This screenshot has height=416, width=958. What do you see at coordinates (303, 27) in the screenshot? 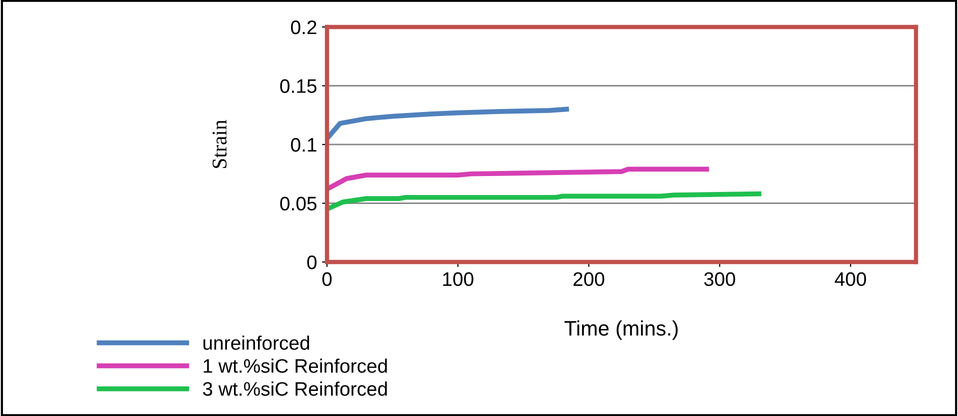
I see `y-tick-label: 0.2` at bounding box center [303, 27].